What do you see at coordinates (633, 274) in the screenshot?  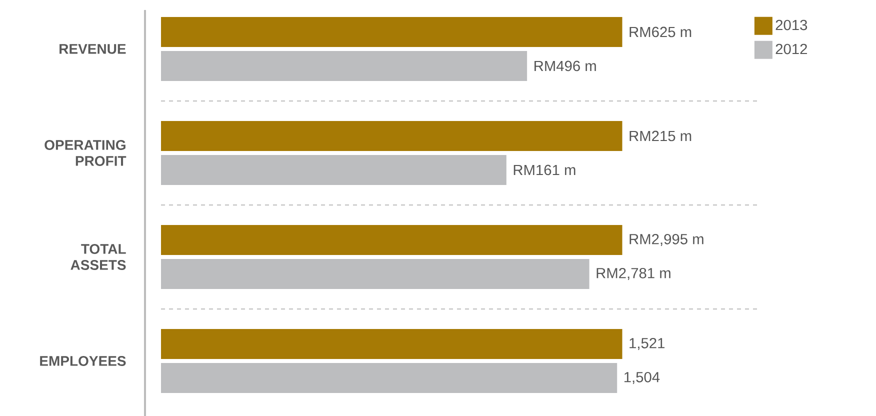 I see `data-label: RM2,781 m` at bounding box center [633, 274].